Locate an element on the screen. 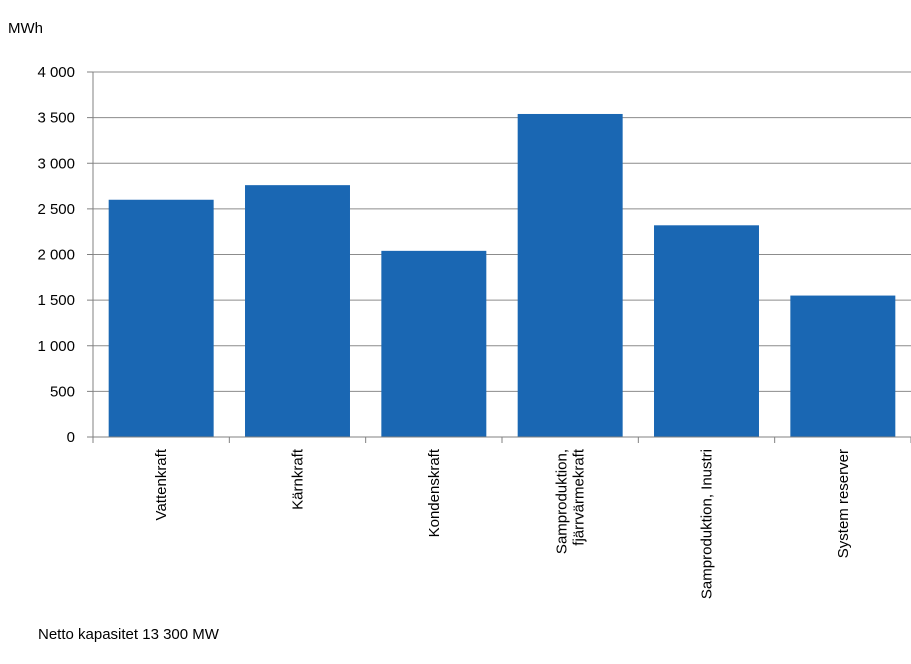 This screenshot has height=664, width=911. y-tick-label: 3 500 is located at coordinates (56, 118).